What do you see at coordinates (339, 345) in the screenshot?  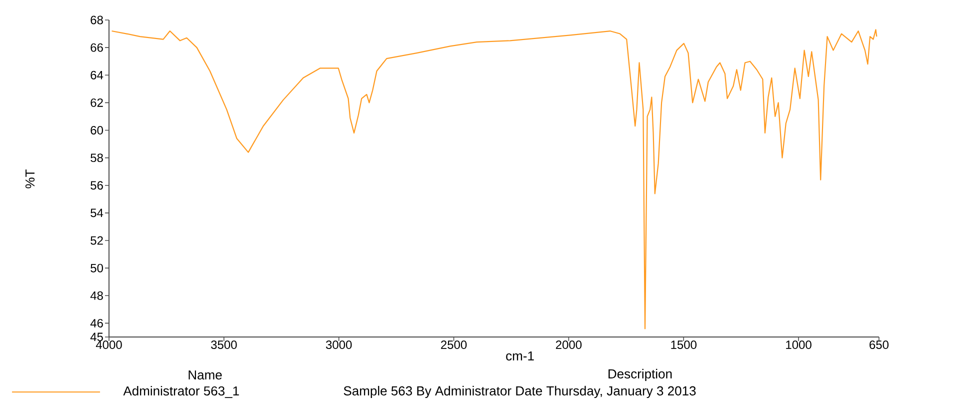 I see `x-tick-label: 3000` at bounding box center [339, 345].